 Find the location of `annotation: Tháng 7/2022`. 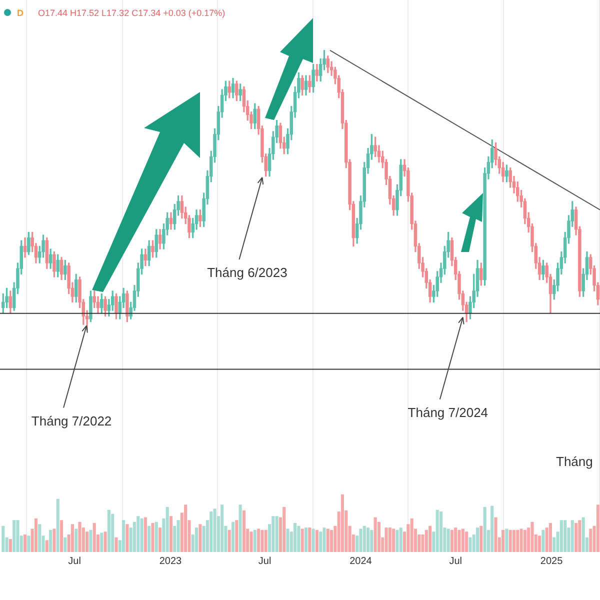

annotation: Tháng 7/2022 is located at coordinates (71, 420).